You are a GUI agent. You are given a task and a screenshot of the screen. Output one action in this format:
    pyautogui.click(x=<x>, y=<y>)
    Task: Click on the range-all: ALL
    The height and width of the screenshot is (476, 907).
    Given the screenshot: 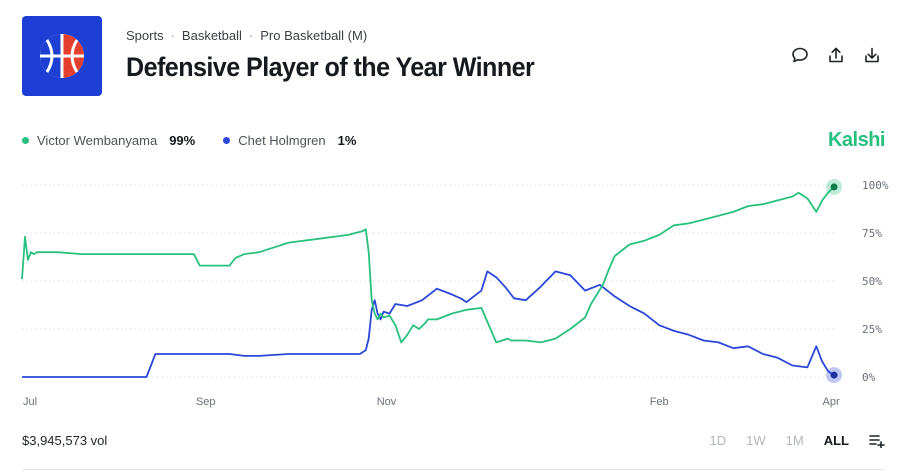 What is the action you would take?
    pyautogui.click(x=836, y=440)
    